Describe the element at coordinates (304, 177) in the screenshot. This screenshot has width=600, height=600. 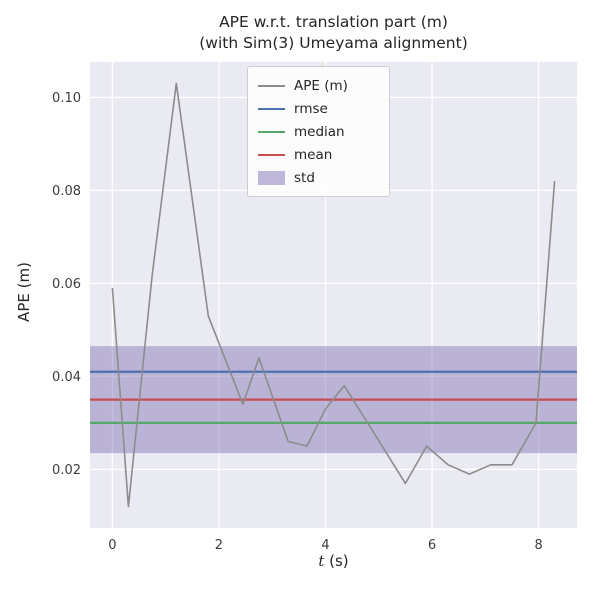
I see `legend-label: std` at that location.